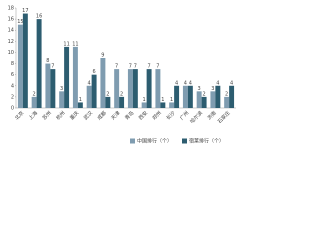 This screenshot has height=240, width=320. I want to click on y-tick-label: 2, so click(12, 97).